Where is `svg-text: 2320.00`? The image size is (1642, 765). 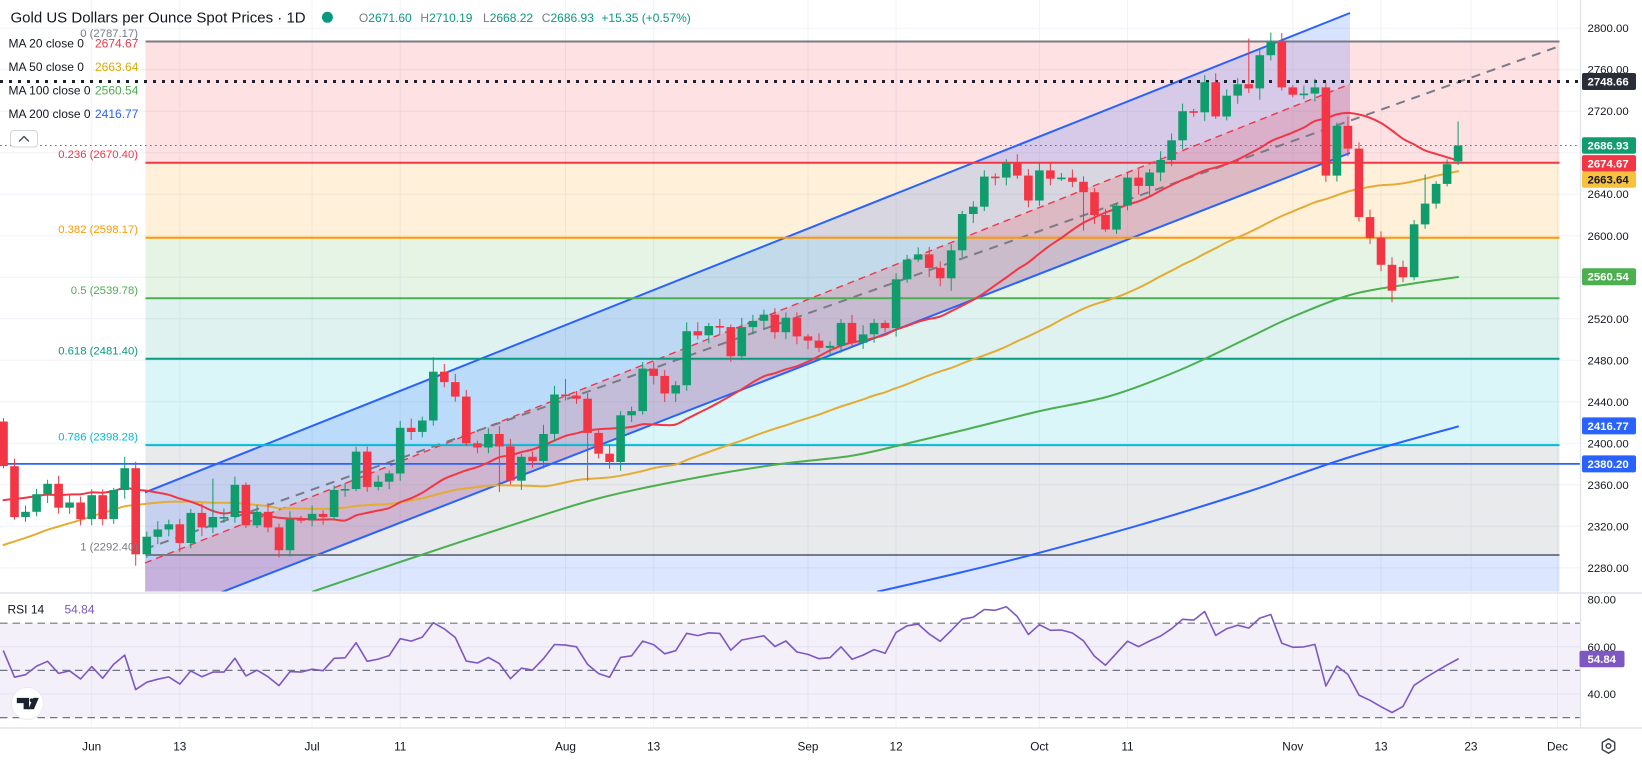
svg-text: 2320.00 is located at coordinates (1608, 527).